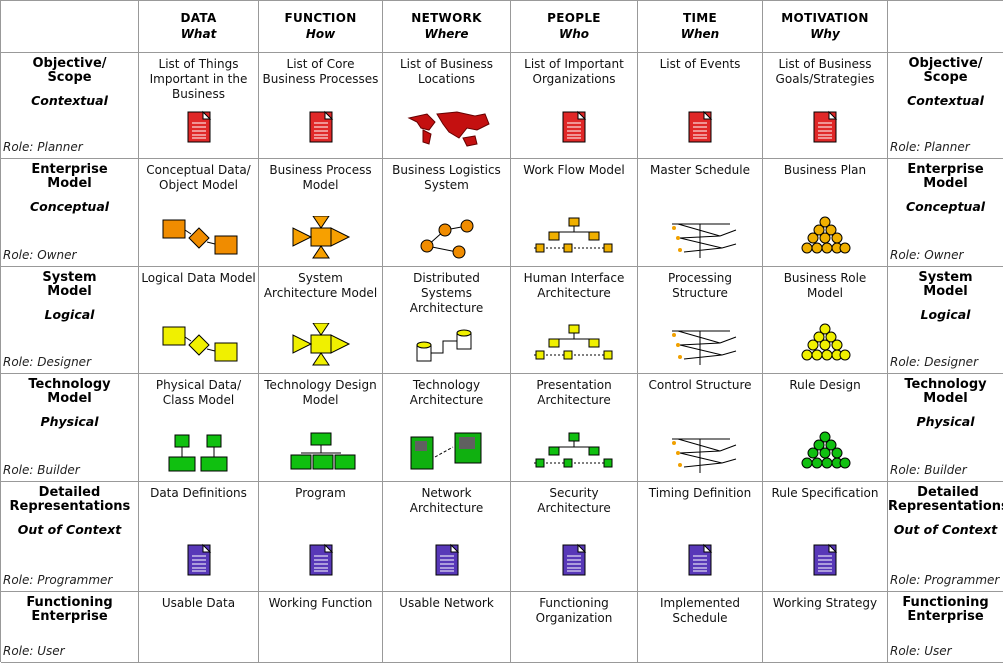 The height and width of the screenshot is (663, 1003). I want to click on row-perspective: Logical, so click(69, 314).